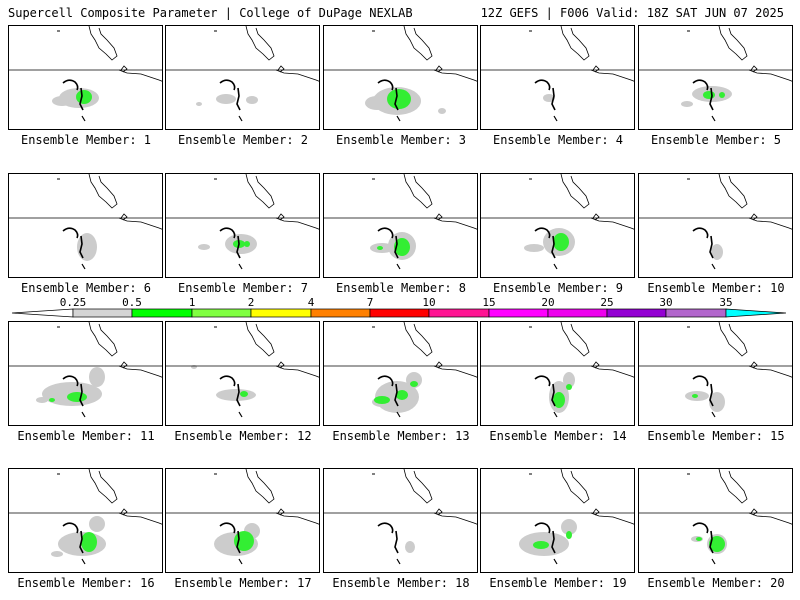  I want to click on member-label: Ensemble Member: 4, so click(558, 140).